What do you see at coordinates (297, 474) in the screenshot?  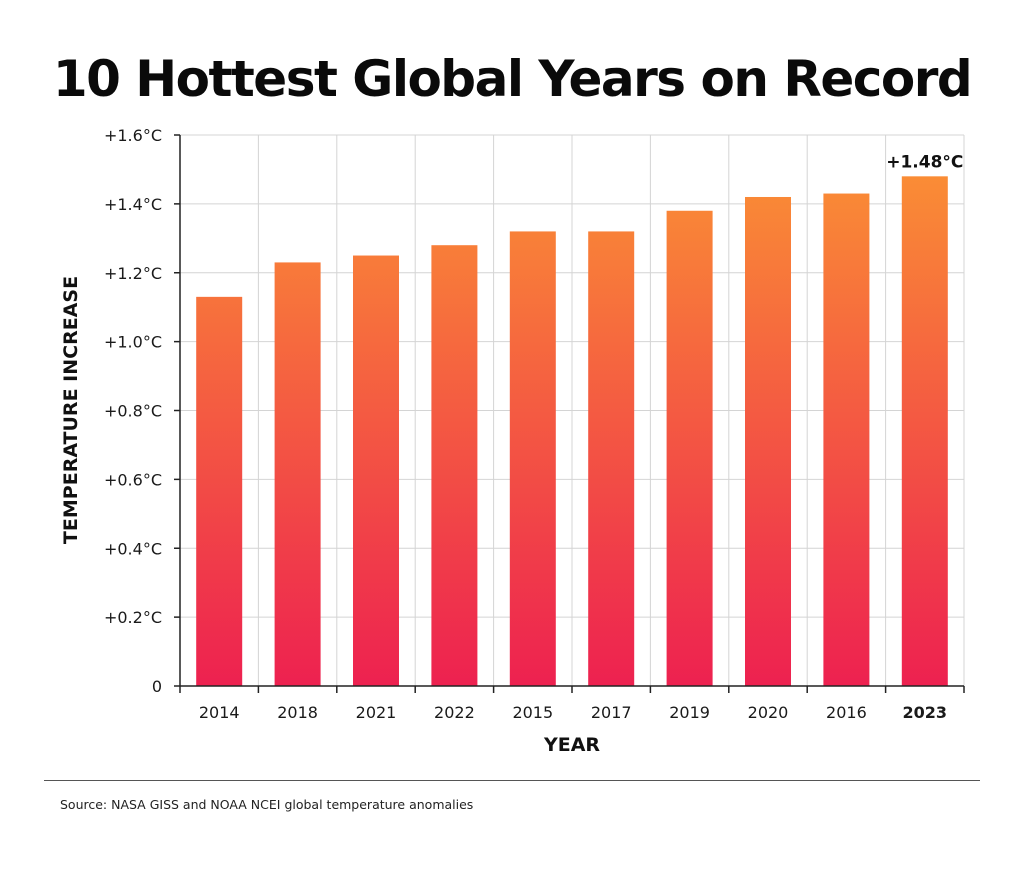 I see `bar-2018` at bounding box center [297, 474].